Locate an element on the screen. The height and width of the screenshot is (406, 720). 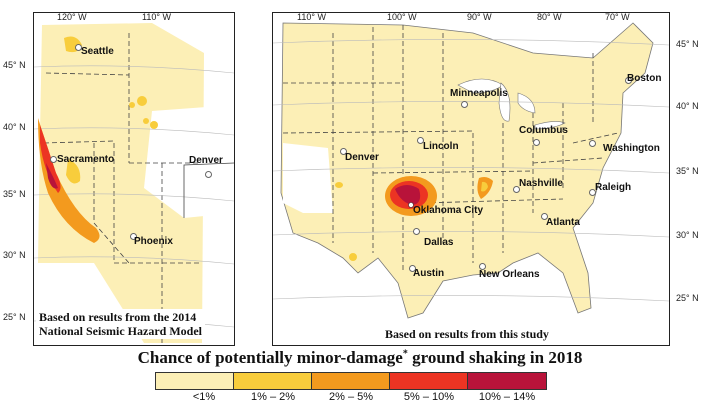
conus-caption: Based on results from this study is located at coordinates (467, 334).